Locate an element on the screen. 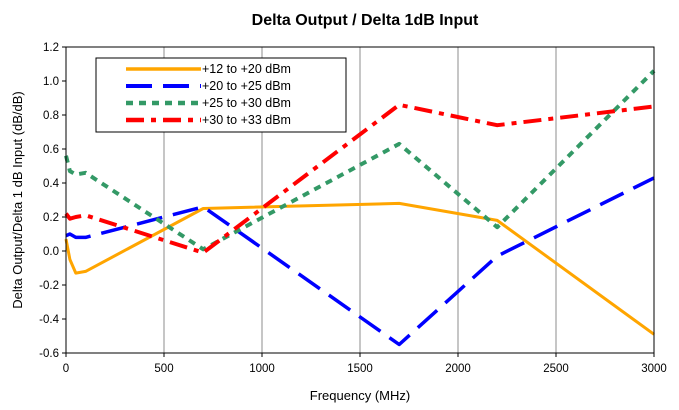 The height and width of the screenshot is (410, 679). x-tick-label: 3000 is located at coordinates (654, 369).